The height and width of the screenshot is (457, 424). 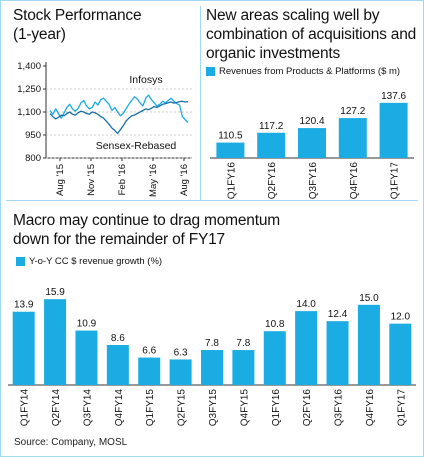 What do you see at coordinates (119, 408) in the screenshot?
I see `growth-category-label: Q4FY14` at bounding box center [119, 408].